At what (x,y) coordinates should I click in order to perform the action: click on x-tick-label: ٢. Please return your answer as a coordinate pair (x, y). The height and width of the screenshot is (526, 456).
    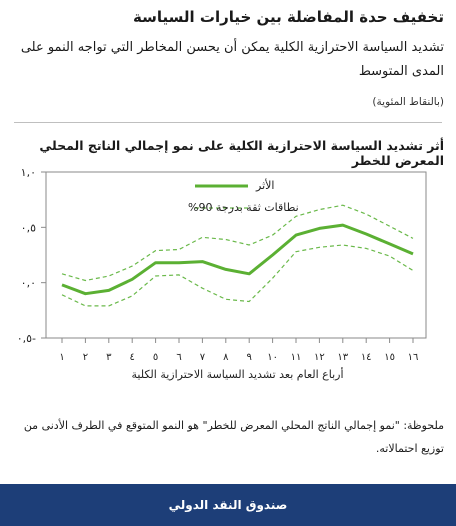
    Looking at the image, I should click on (85, 357).